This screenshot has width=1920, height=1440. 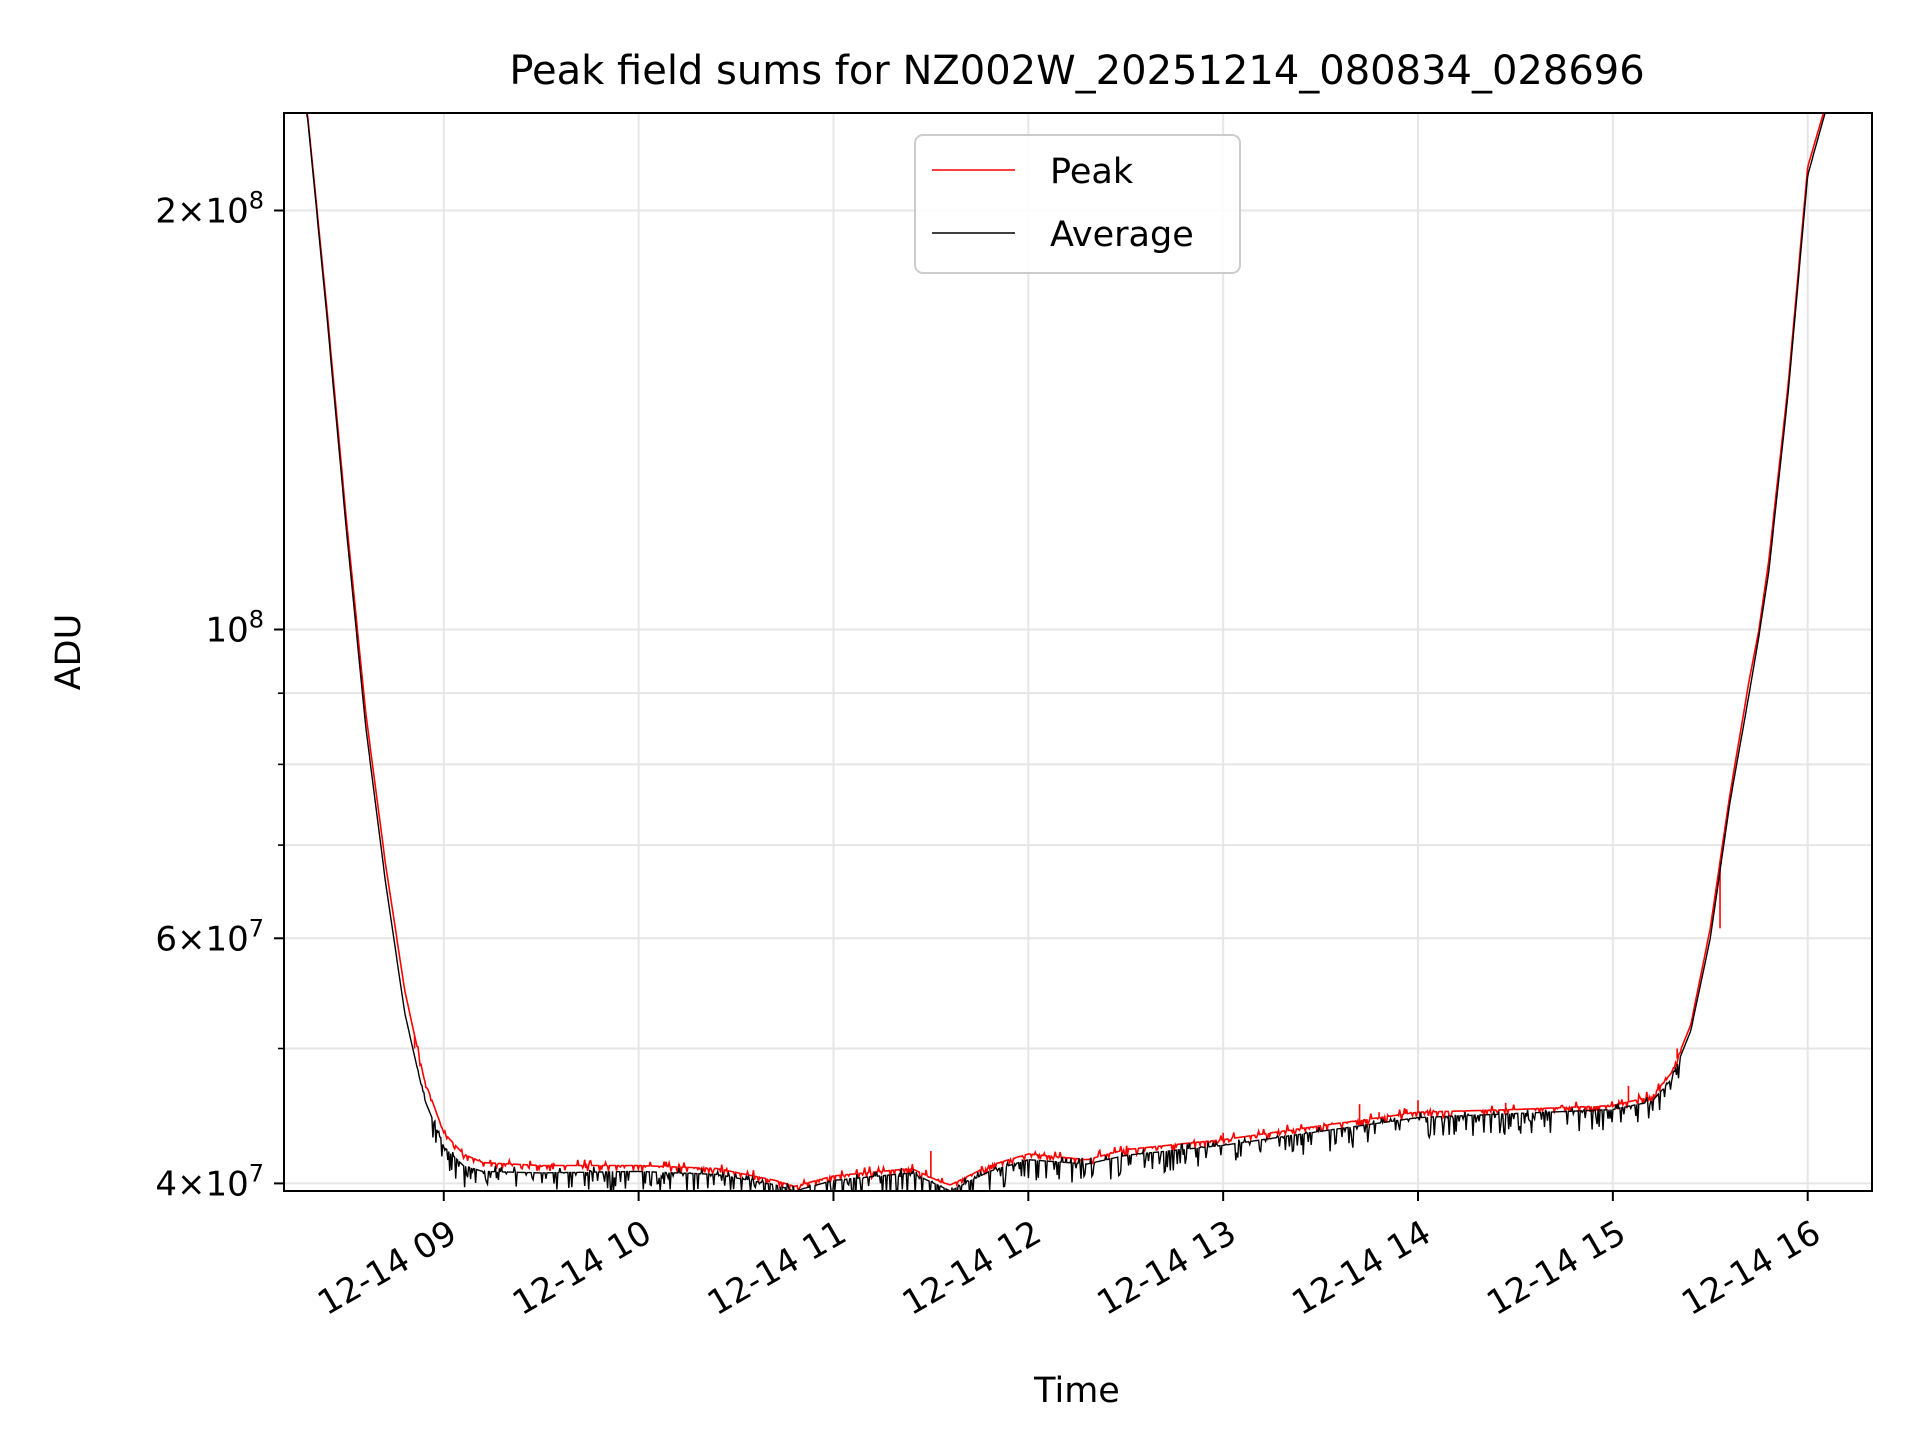 What do you see at coordinates (1122, 235) in the screenshot?
I see `legend-label-average: Average` at bounding box center [1122, 235].